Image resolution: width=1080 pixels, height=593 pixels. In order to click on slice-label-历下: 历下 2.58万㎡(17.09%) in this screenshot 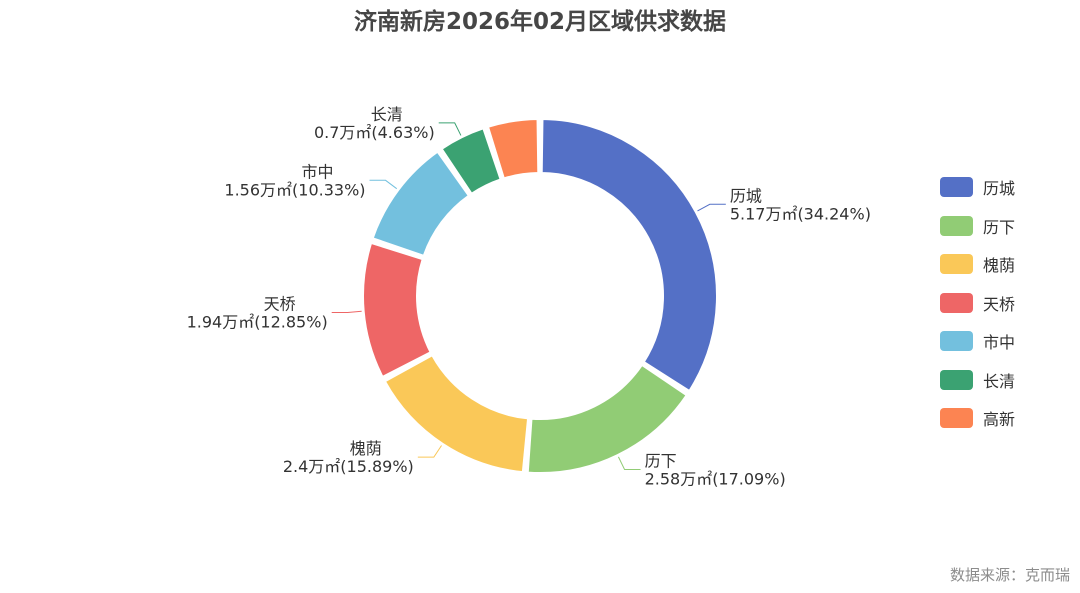, I will do `click(715, 469)`.